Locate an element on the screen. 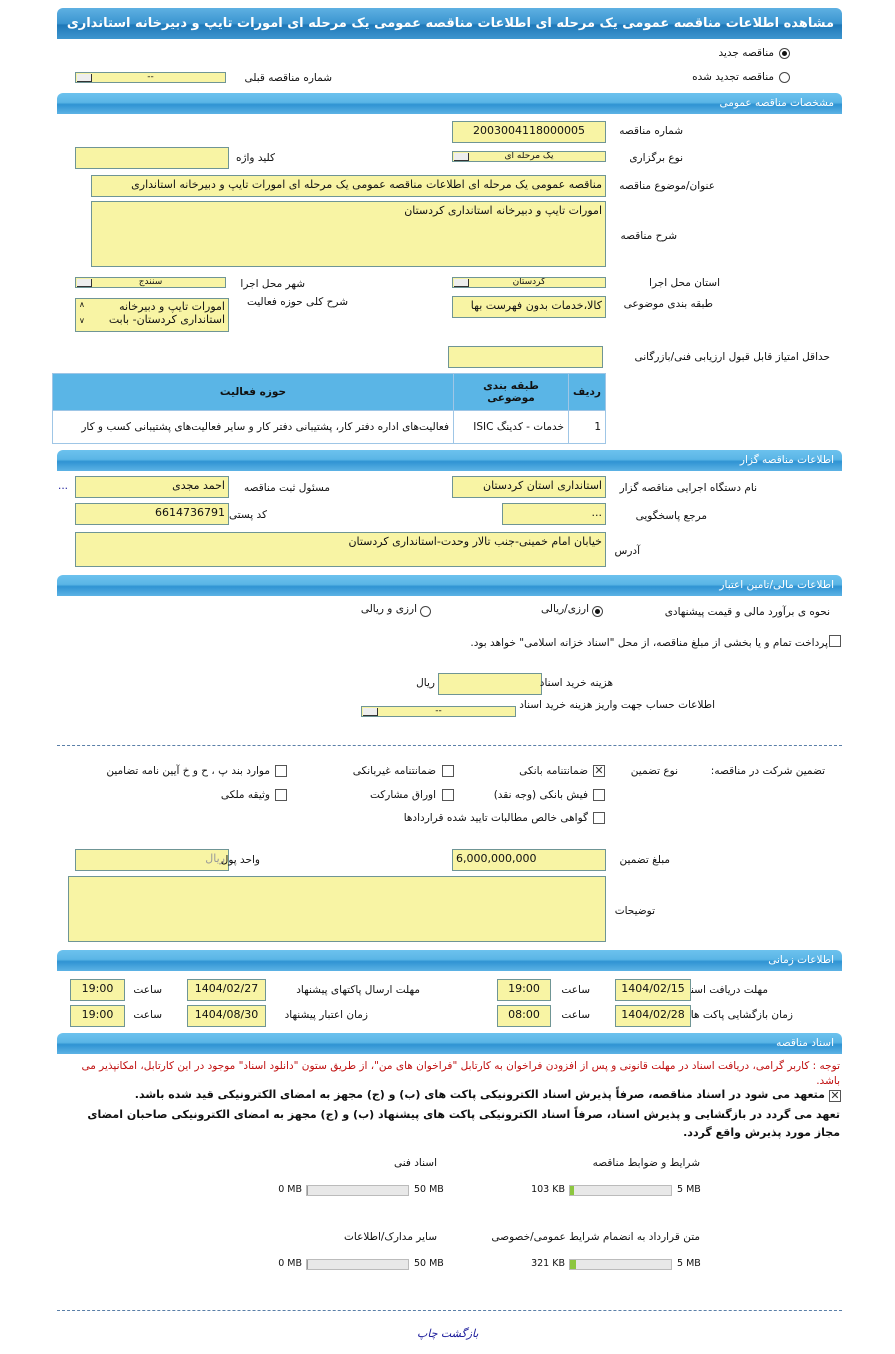 The width and height of the screenshot is (895, 1354). validity-time-field: 19:00 is located at coordinates (97, 1016).